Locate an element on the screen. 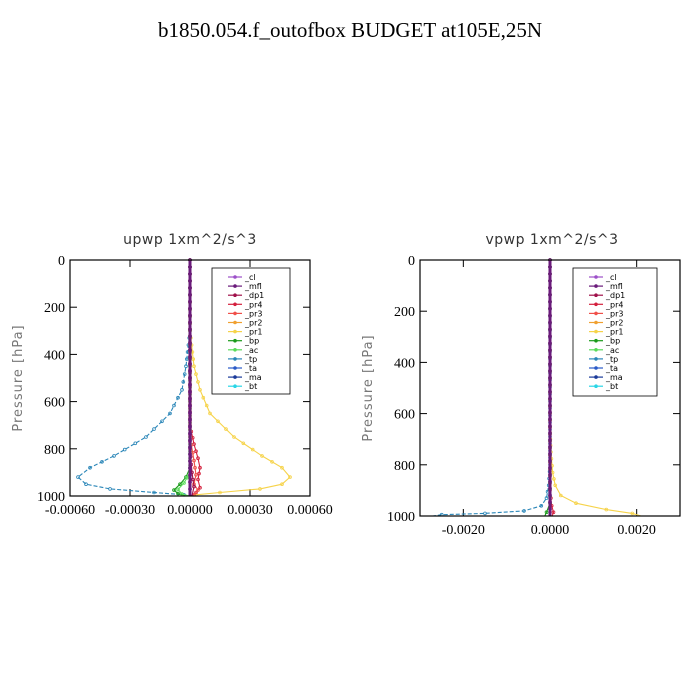 This screenshot has height=700, width=700. x-tick-label: -0.00060 is located at coordinates (70, 510).